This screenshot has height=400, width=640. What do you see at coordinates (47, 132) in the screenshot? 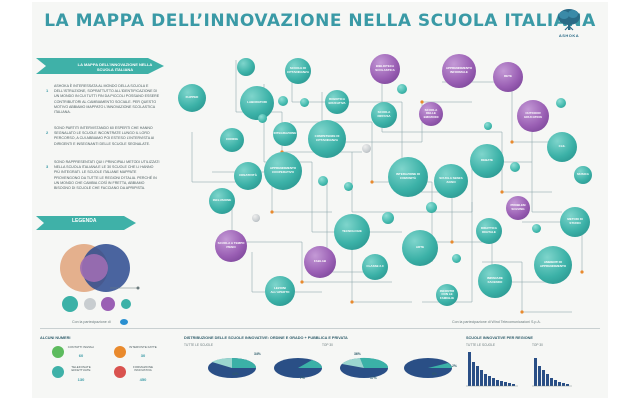
I see `para-number: 2` at bounding box center [47, 132].